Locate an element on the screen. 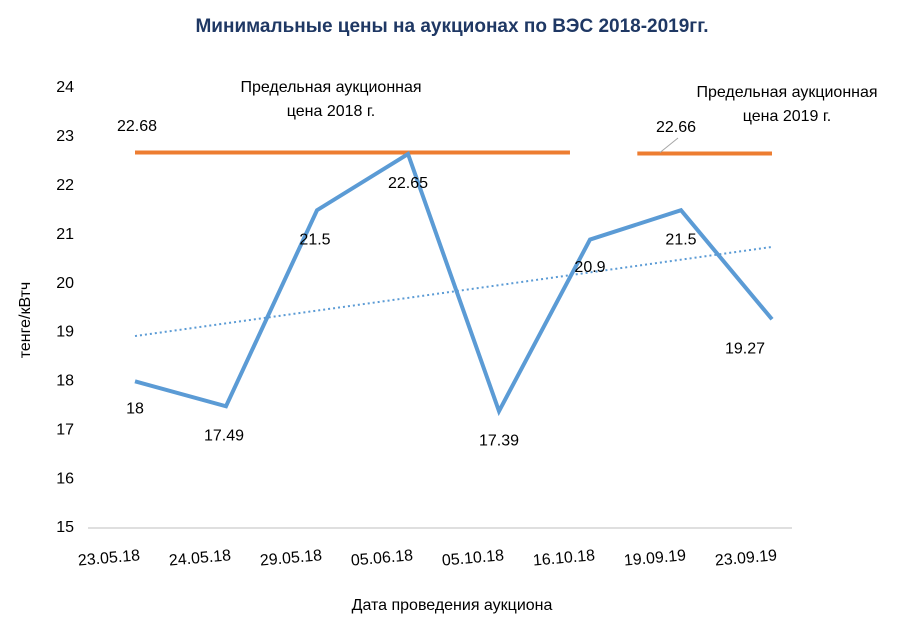 Image resolution: width=904 pixels, height=621 pixels. data-label: 22.65 is located at coordinates (408, 183).